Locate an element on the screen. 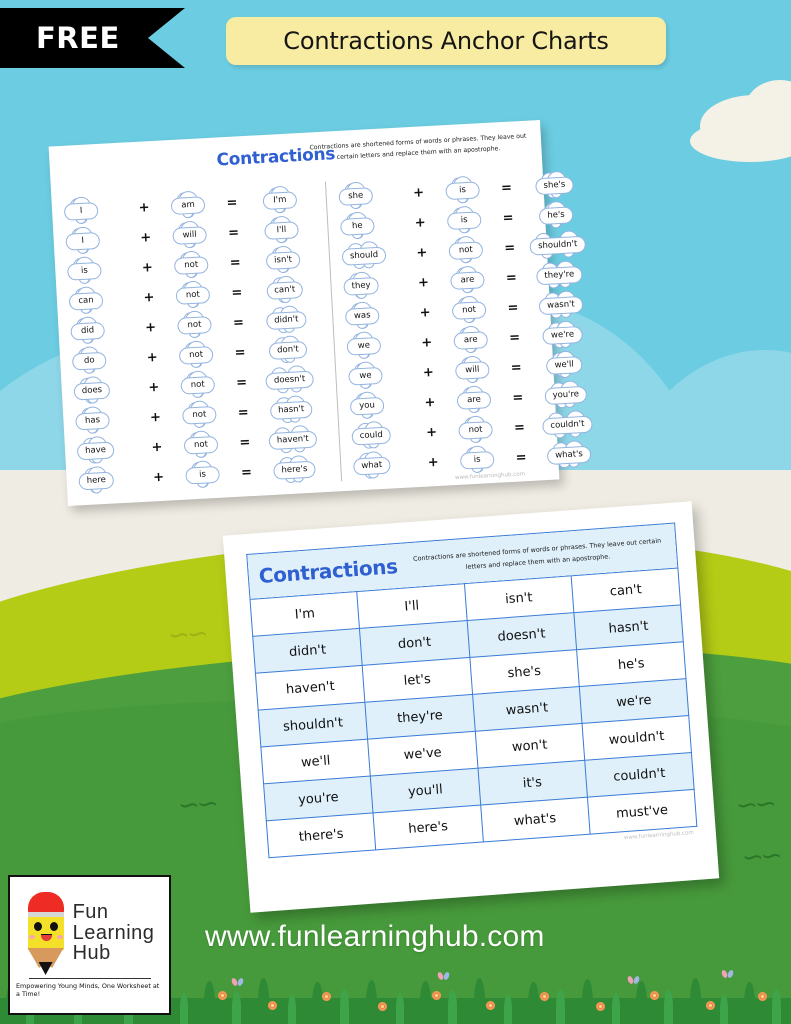 The image size is (791, 1024). cloud-word-label: can is located at coordinates (86, 301).